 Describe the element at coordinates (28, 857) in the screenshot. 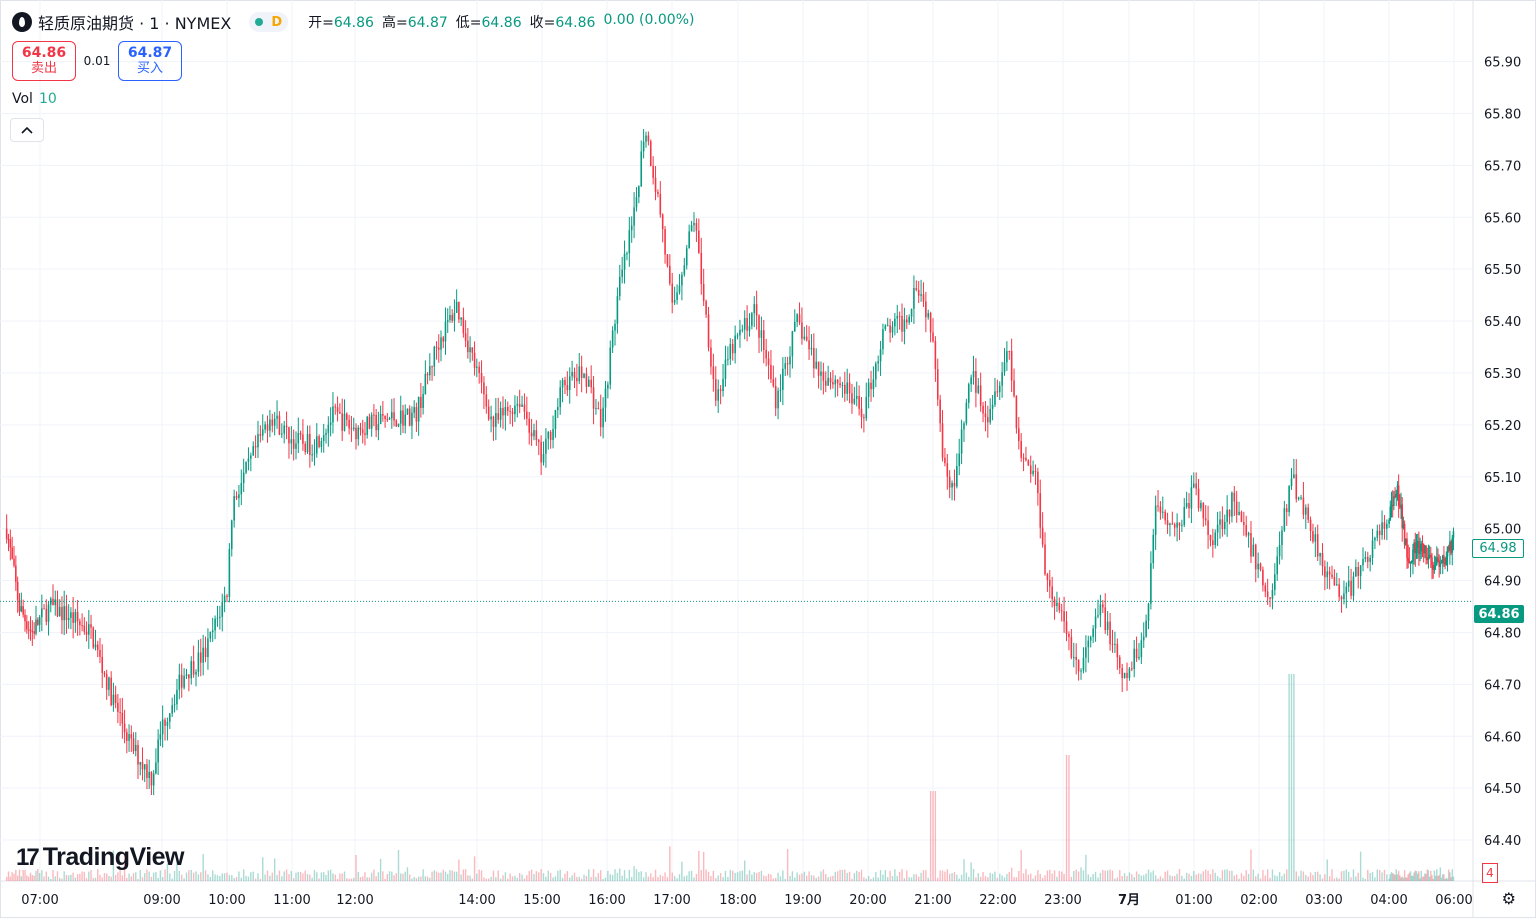

I see `tradingview-mark-icon: 17` at that location.